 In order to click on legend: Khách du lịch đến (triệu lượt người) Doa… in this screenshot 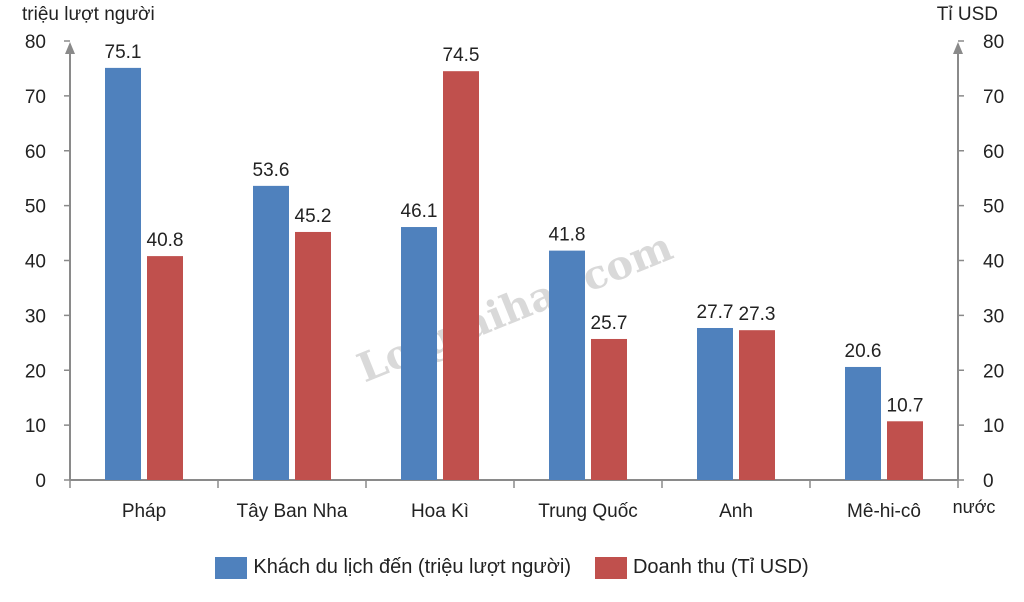, I will do `click(512, 567)`.